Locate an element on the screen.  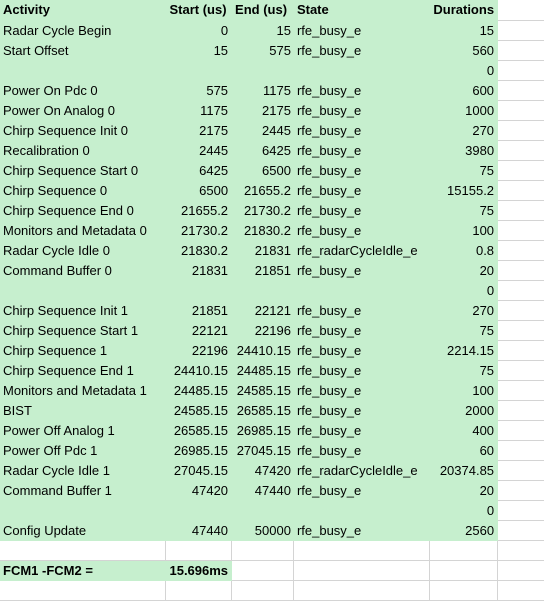
end-cell: 24485.15 is located at coordinates (262, 370).